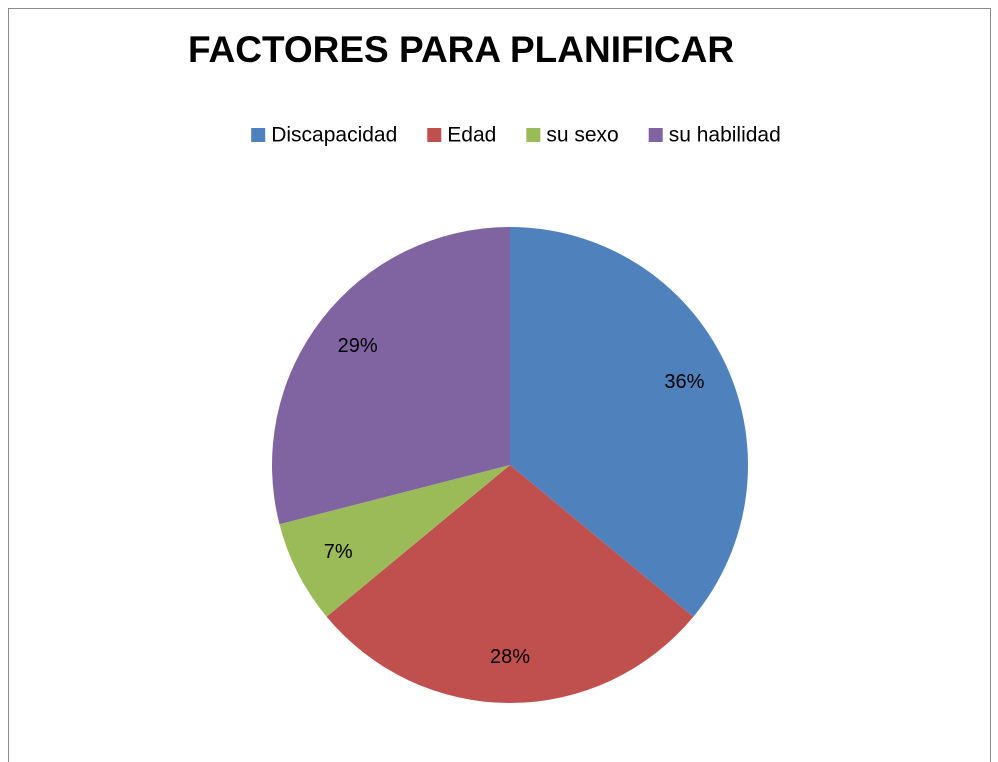 This screenshot has width=998, height=762. What do you see at coordinates (684, 382) in the screenshot?
I see `data-label: 36%` at bounding box center [684, 382].